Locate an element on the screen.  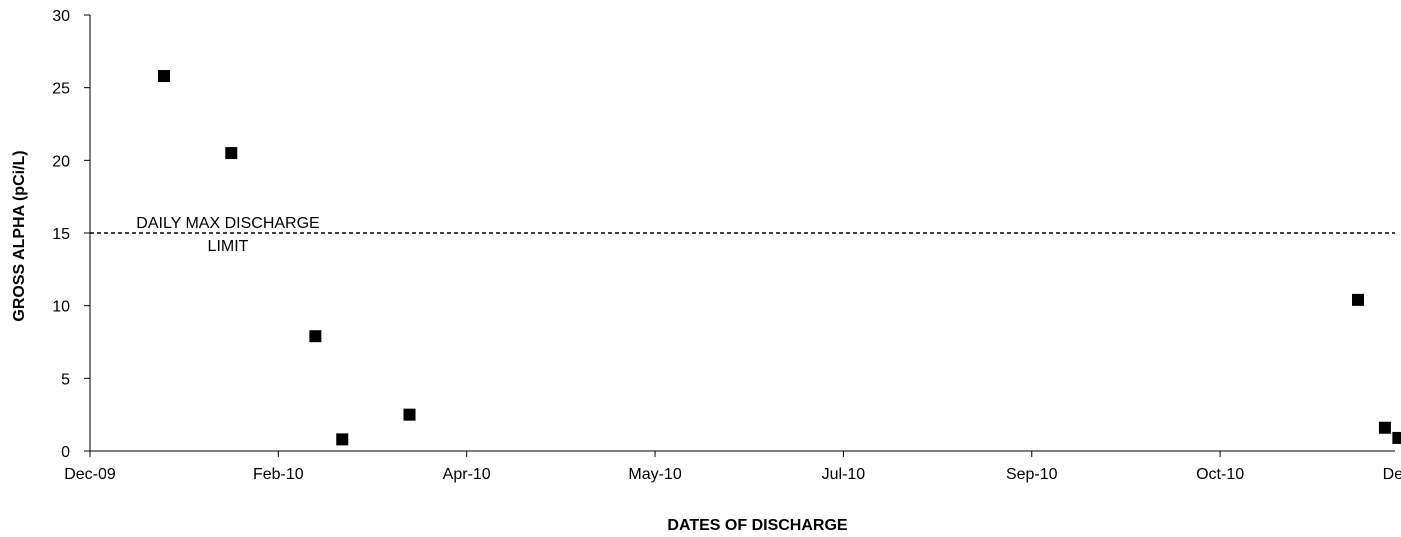
reference-line-label: DAILY MAX DISCHARGE is located at coordinates (227, 223).